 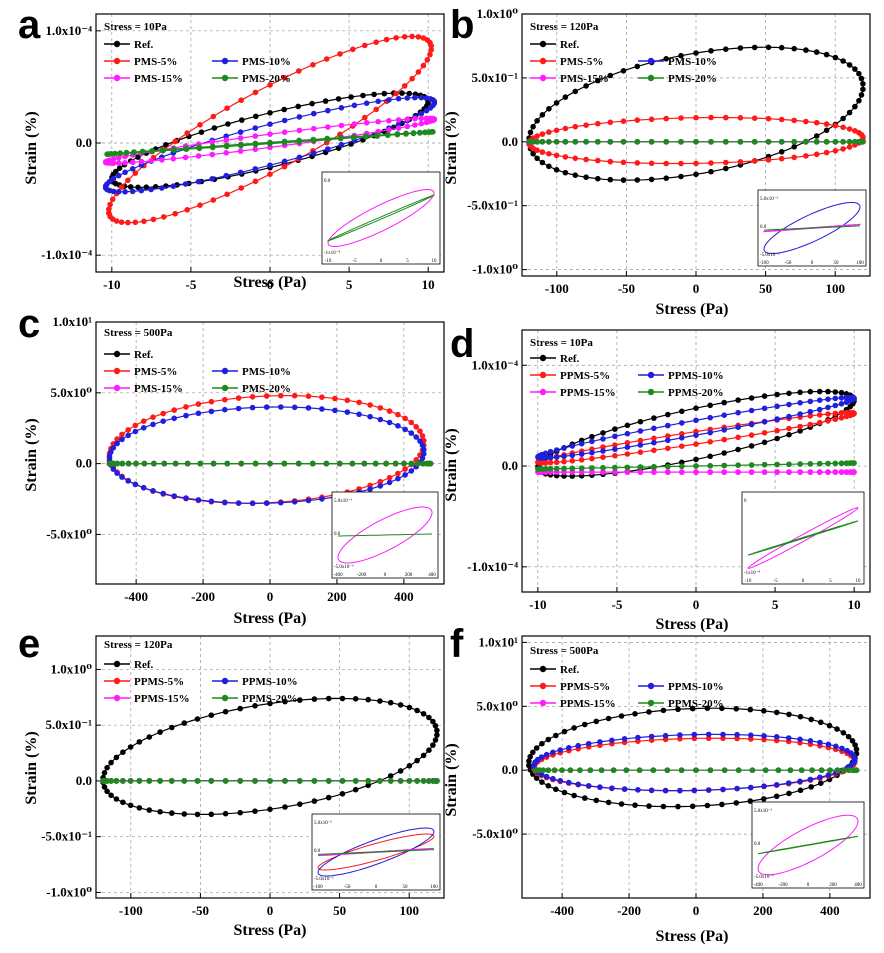 I want to click on y-tick-label: -1.0x10⁻⁴, so click(x=492, y=566).